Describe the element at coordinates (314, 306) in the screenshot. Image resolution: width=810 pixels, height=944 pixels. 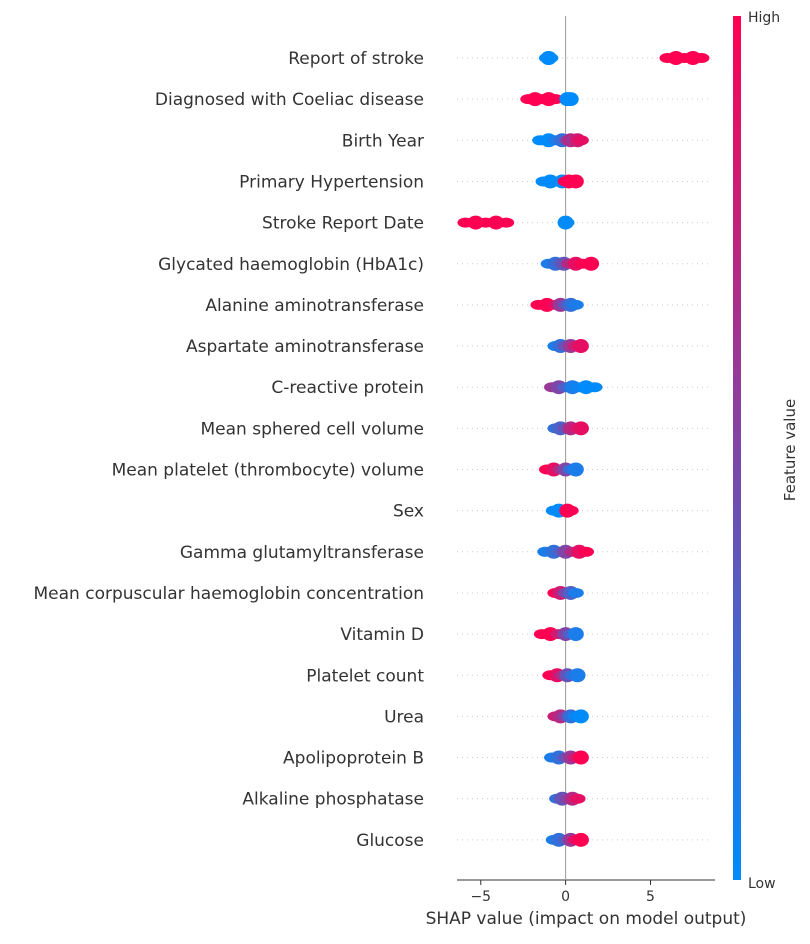
I see `feature-label: Alanine aminotransferase` at that location.